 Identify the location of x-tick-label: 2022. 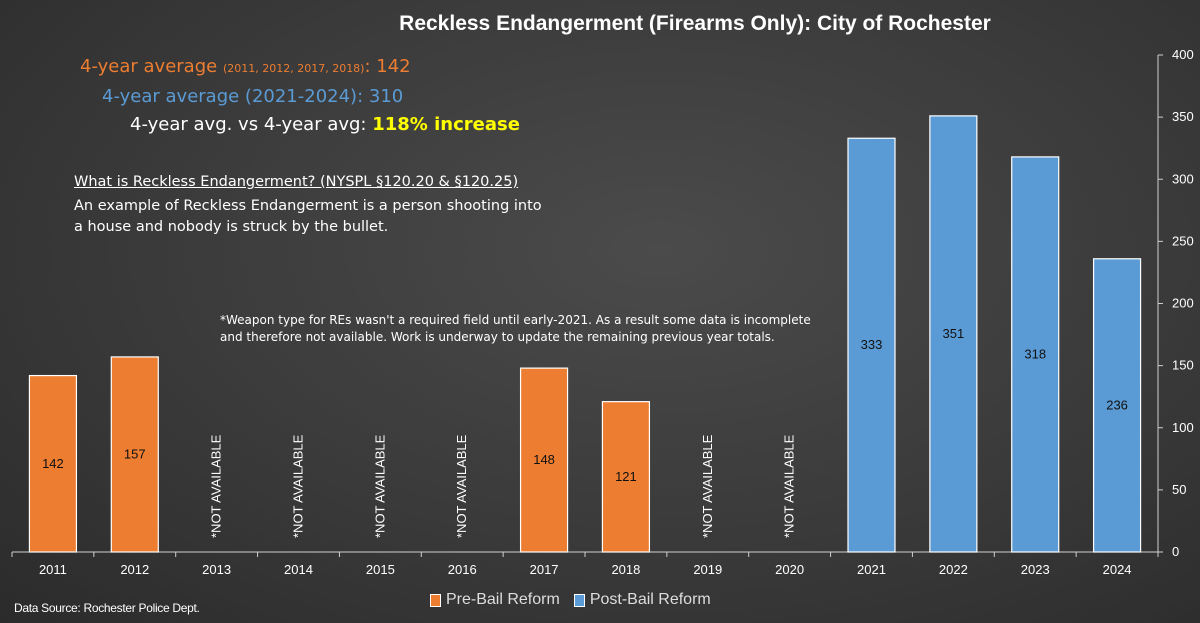
(953, 569).